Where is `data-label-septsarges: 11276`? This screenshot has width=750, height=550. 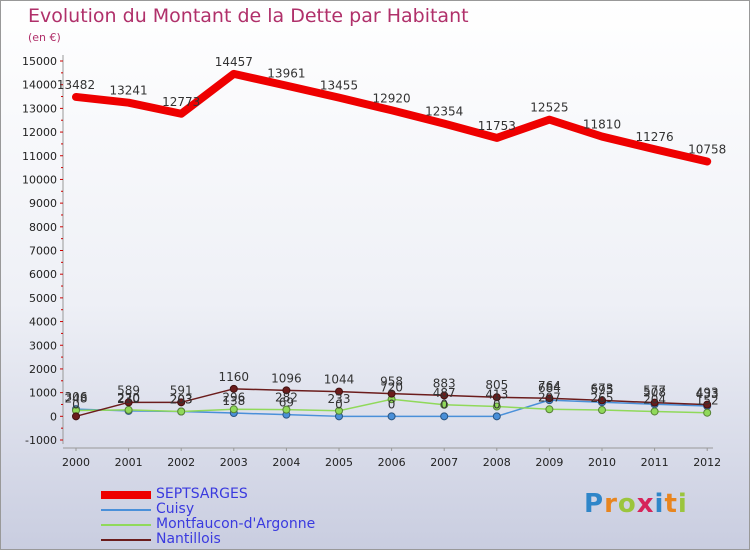
data-label-septsarges: 11276 is located at coordinates (655, 137).